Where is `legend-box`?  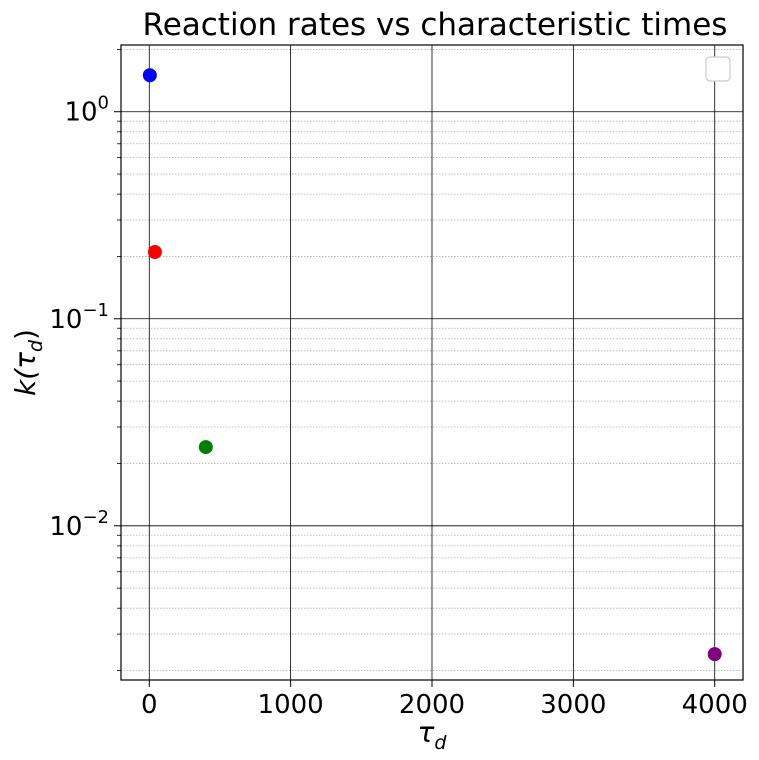 legend-box is located at coordinates (718, 69).